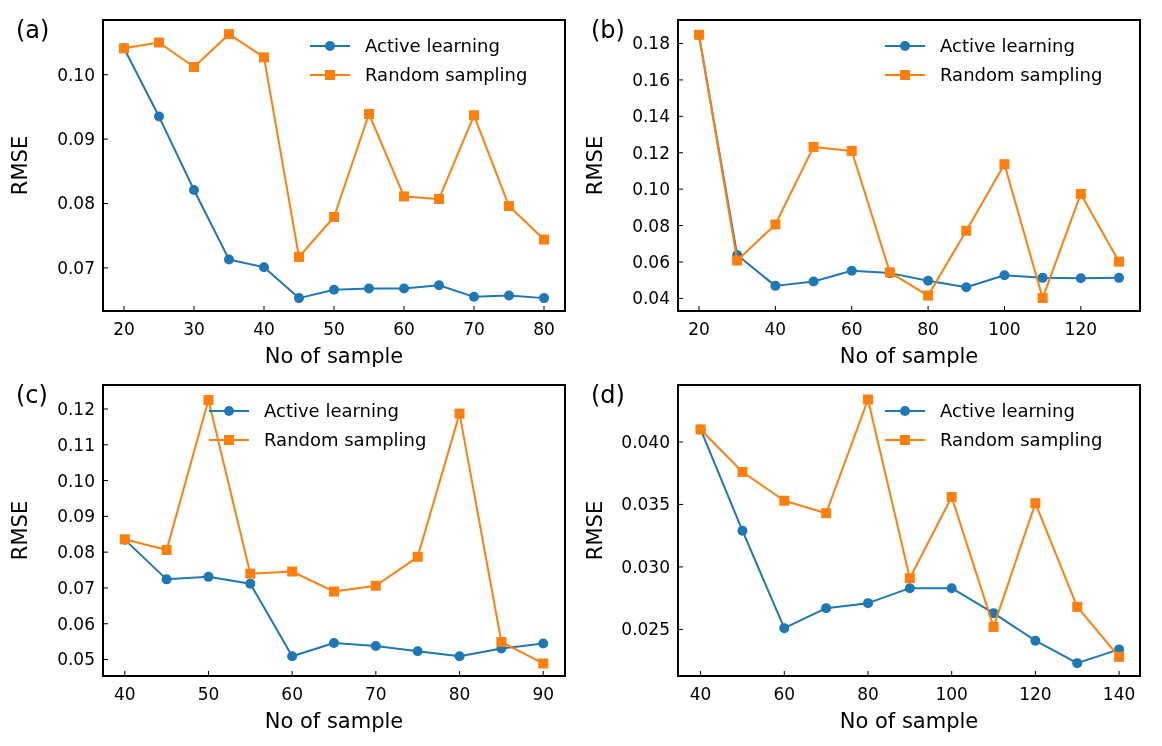  What do you see at coordinates (645, 441) in the screenshot?
I see `y-tick-label: 0.040` at bounding box center [645, 441].